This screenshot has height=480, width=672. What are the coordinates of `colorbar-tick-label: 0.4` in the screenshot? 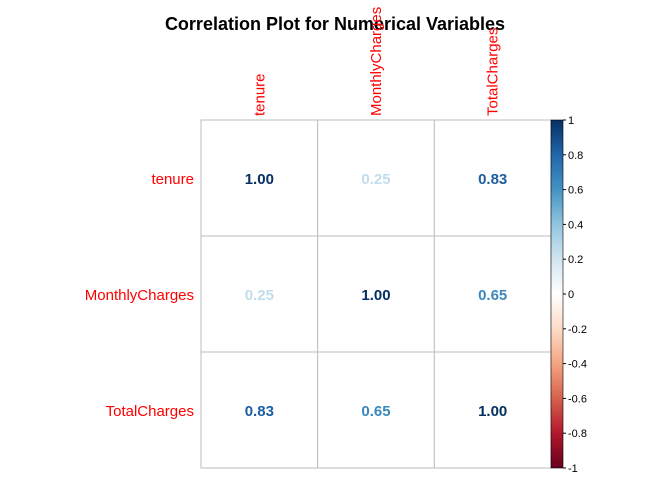 It's located at (575, 225).